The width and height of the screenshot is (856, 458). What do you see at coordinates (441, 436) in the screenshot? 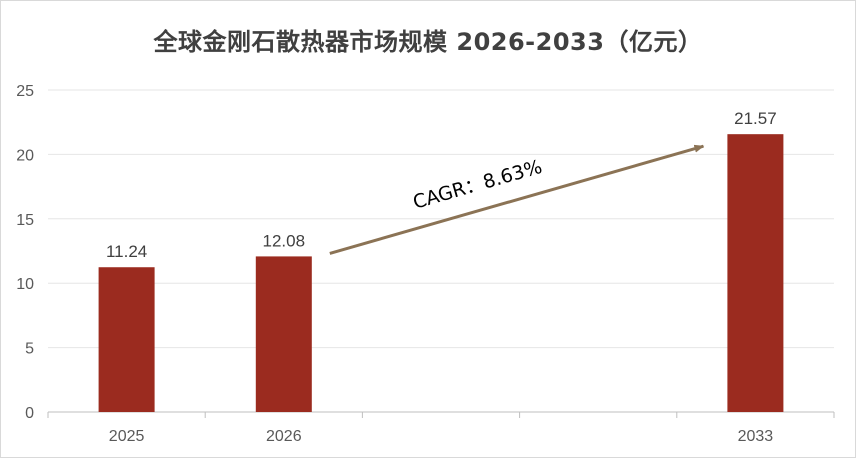
I see `x-axis-tick-labels: 2025 2026 2033` at bounding box center [441, 436].